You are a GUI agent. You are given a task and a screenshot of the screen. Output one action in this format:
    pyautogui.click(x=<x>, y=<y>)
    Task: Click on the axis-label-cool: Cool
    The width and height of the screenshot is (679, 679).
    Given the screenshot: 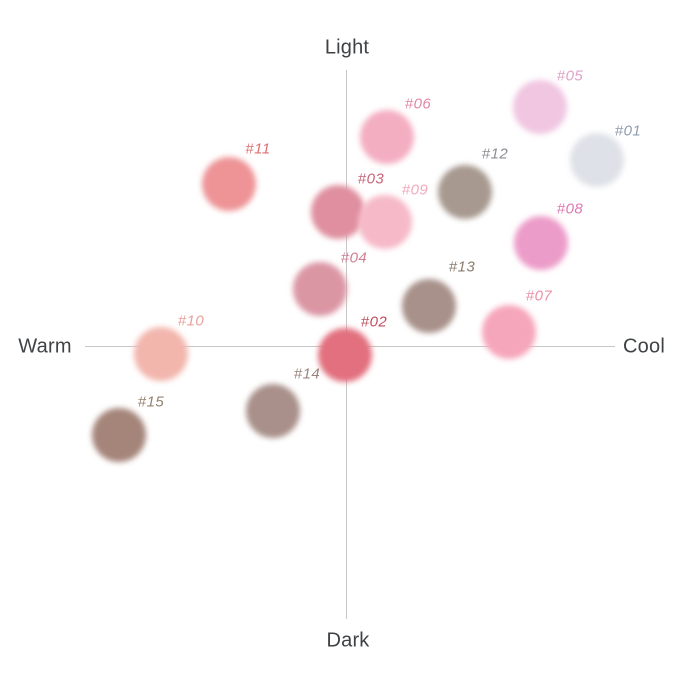 What is the action you would take?
    pyautogui.click(x=644, y=346)
    